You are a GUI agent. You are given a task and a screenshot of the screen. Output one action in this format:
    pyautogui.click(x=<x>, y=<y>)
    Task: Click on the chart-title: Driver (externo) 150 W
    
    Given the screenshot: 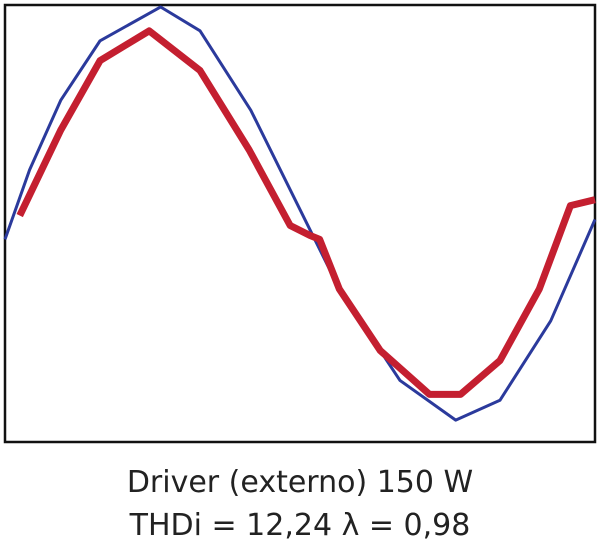 What is the action you would take?
    pyautogui.click(x=300, y=482)
    